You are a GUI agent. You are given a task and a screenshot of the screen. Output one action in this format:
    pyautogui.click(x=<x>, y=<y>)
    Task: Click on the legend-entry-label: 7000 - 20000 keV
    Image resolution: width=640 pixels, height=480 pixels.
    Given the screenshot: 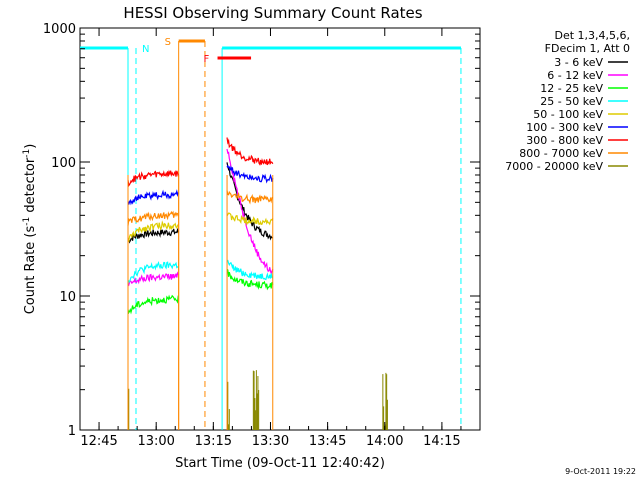 What is the action you would take?
    pyautogui.click(x=554, y=166)
    